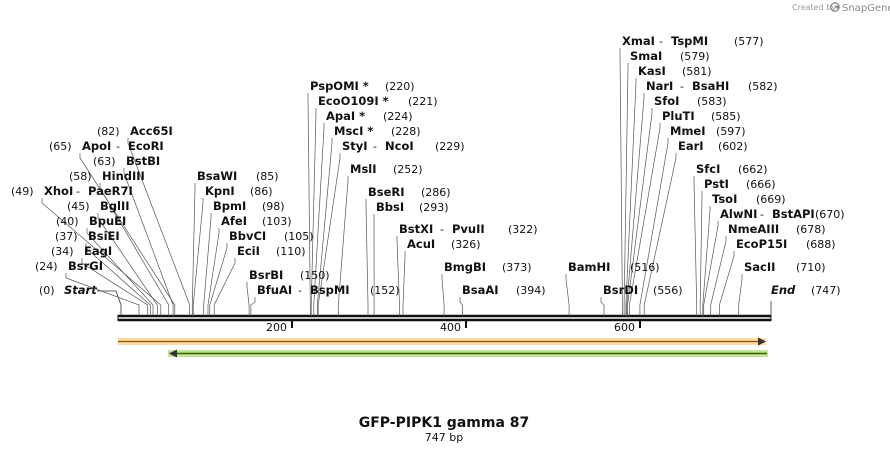  I want to click on site-eari: EarI (602), so click(695, 227).